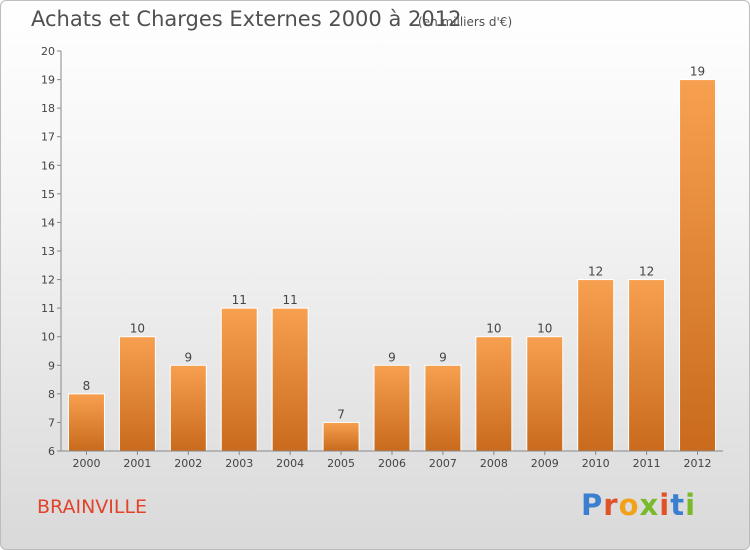 The width and height of the screenshot is (750, 550). Describe the element at coordinates (341, 414) in the screenshot. I see `bar-value-label: 7` at that location.